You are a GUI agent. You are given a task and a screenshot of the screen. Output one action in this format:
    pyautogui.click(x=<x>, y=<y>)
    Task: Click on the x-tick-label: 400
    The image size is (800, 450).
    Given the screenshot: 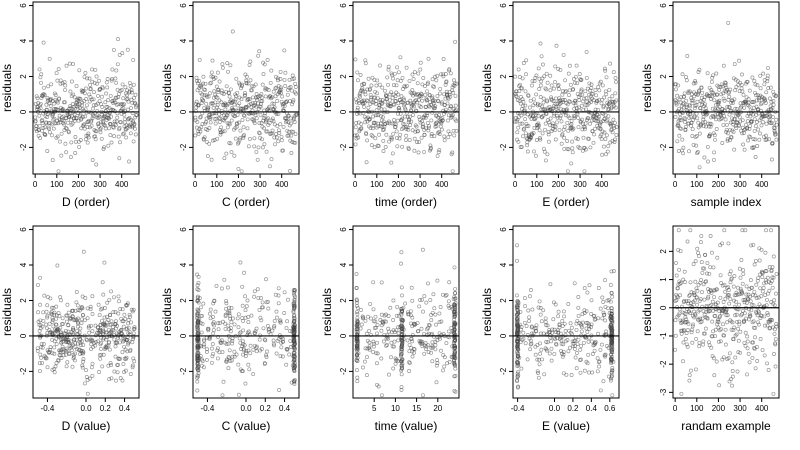 What is the action you would take?
    pyautogui.click(x=282, y=184)
    